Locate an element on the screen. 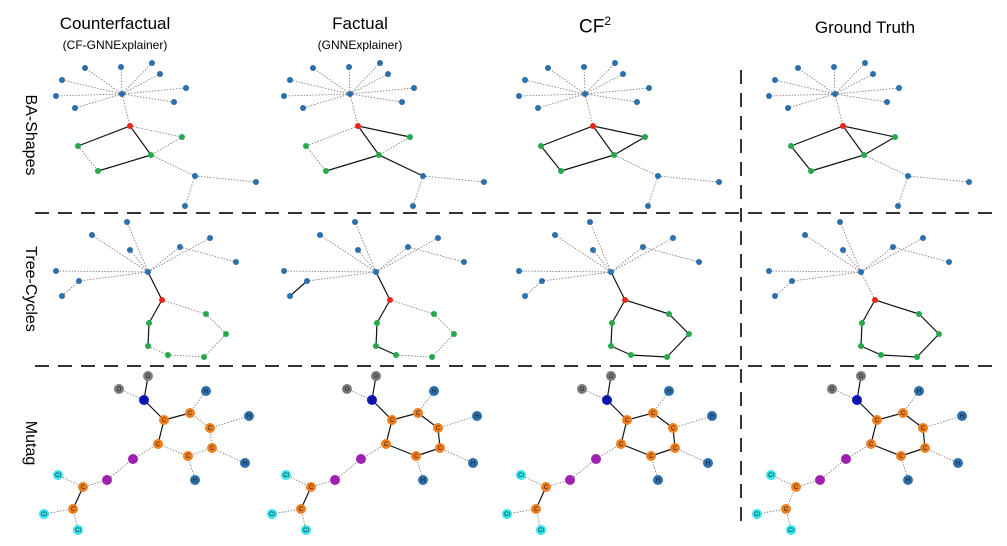 The image size is (1007, 546). column-title: Factual is located at coordinates (360, 23).